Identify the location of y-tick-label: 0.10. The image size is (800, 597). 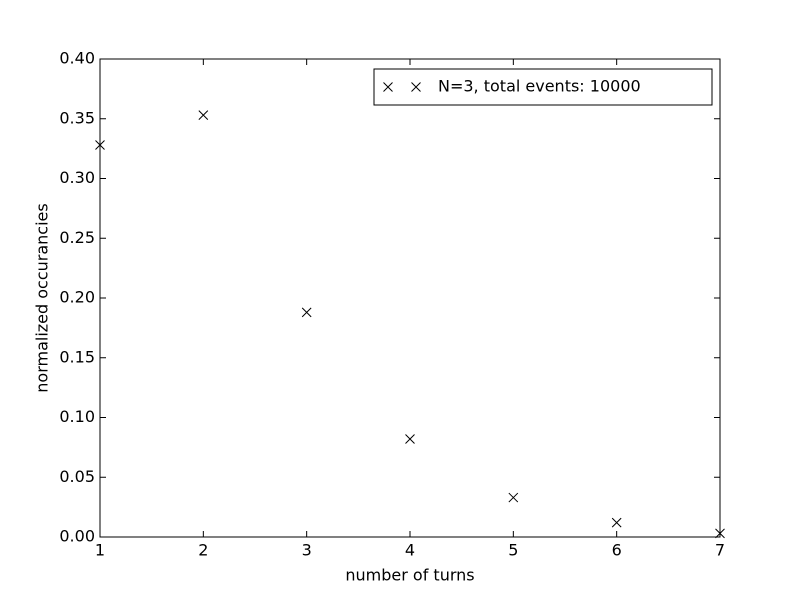
(77, 416).